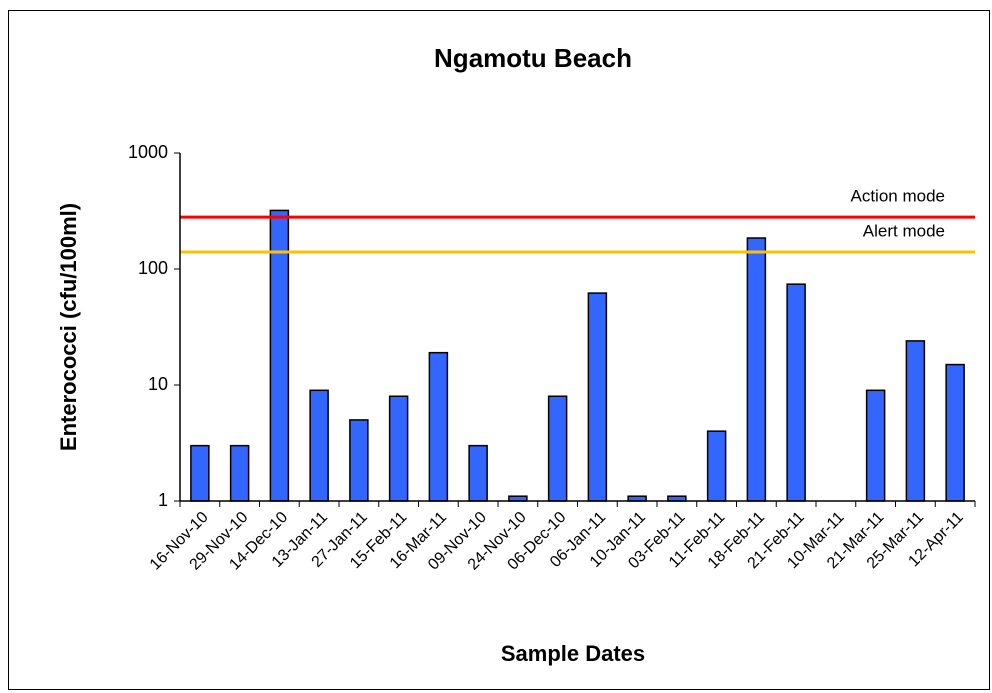 The width and height of the screenshot is (992, 693). Describe the element at coordinates (163, 500) in the screenshot. I see `y-tick-label: 1` at that location.